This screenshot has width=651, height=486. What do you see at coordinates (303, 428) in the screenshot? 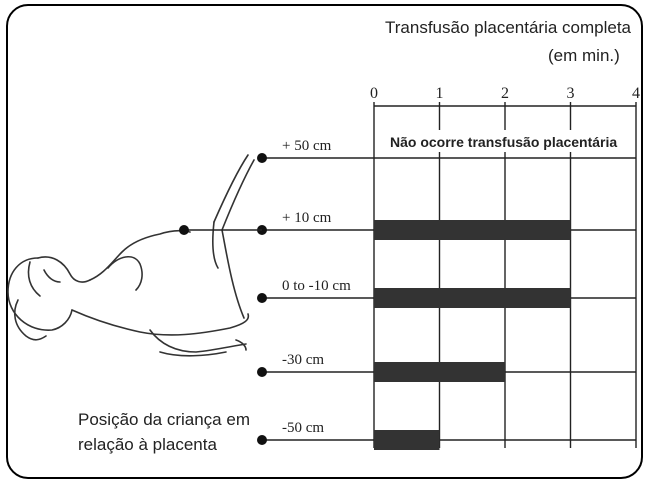
I see `row-label: -50 cm` at bounding box center [303, 428].